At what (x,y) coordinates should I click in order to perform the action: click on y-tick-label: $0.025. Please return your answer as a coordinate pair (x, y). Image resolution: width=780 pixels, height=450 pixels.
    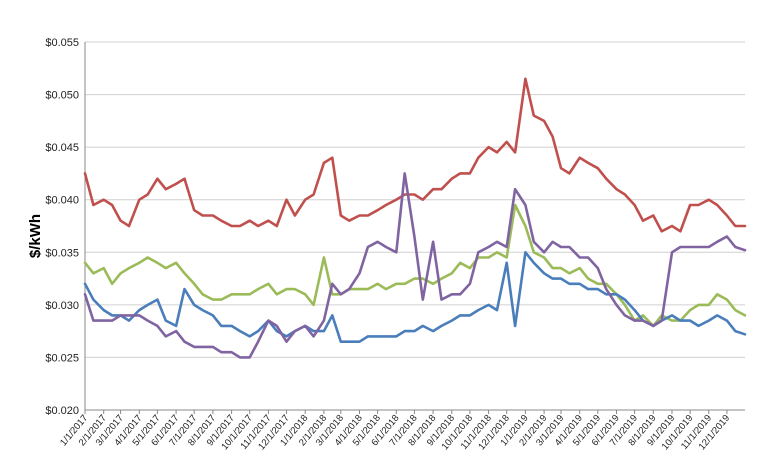
    Looking at the image, I should click on (62, 358).